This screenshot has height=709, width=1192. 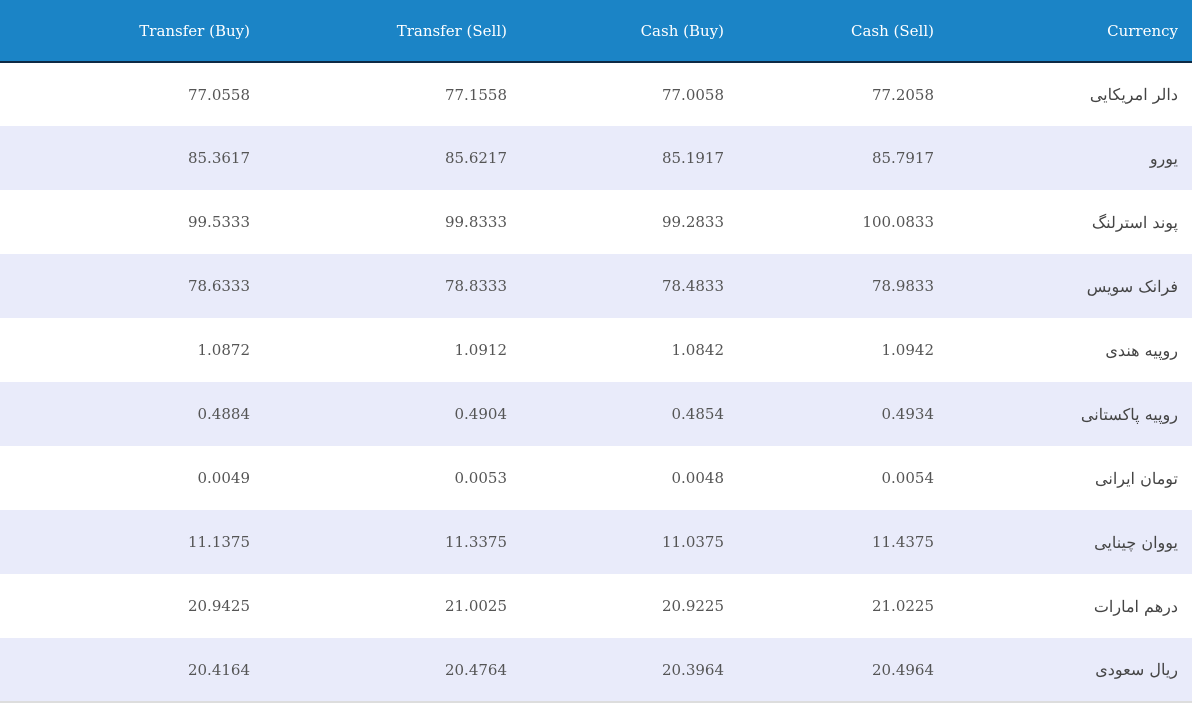 What do you see at coordinates (1141, 350) in the screenshot?
I see `cell-currency: روپیه هندی` at bounding box center [1141, 350].